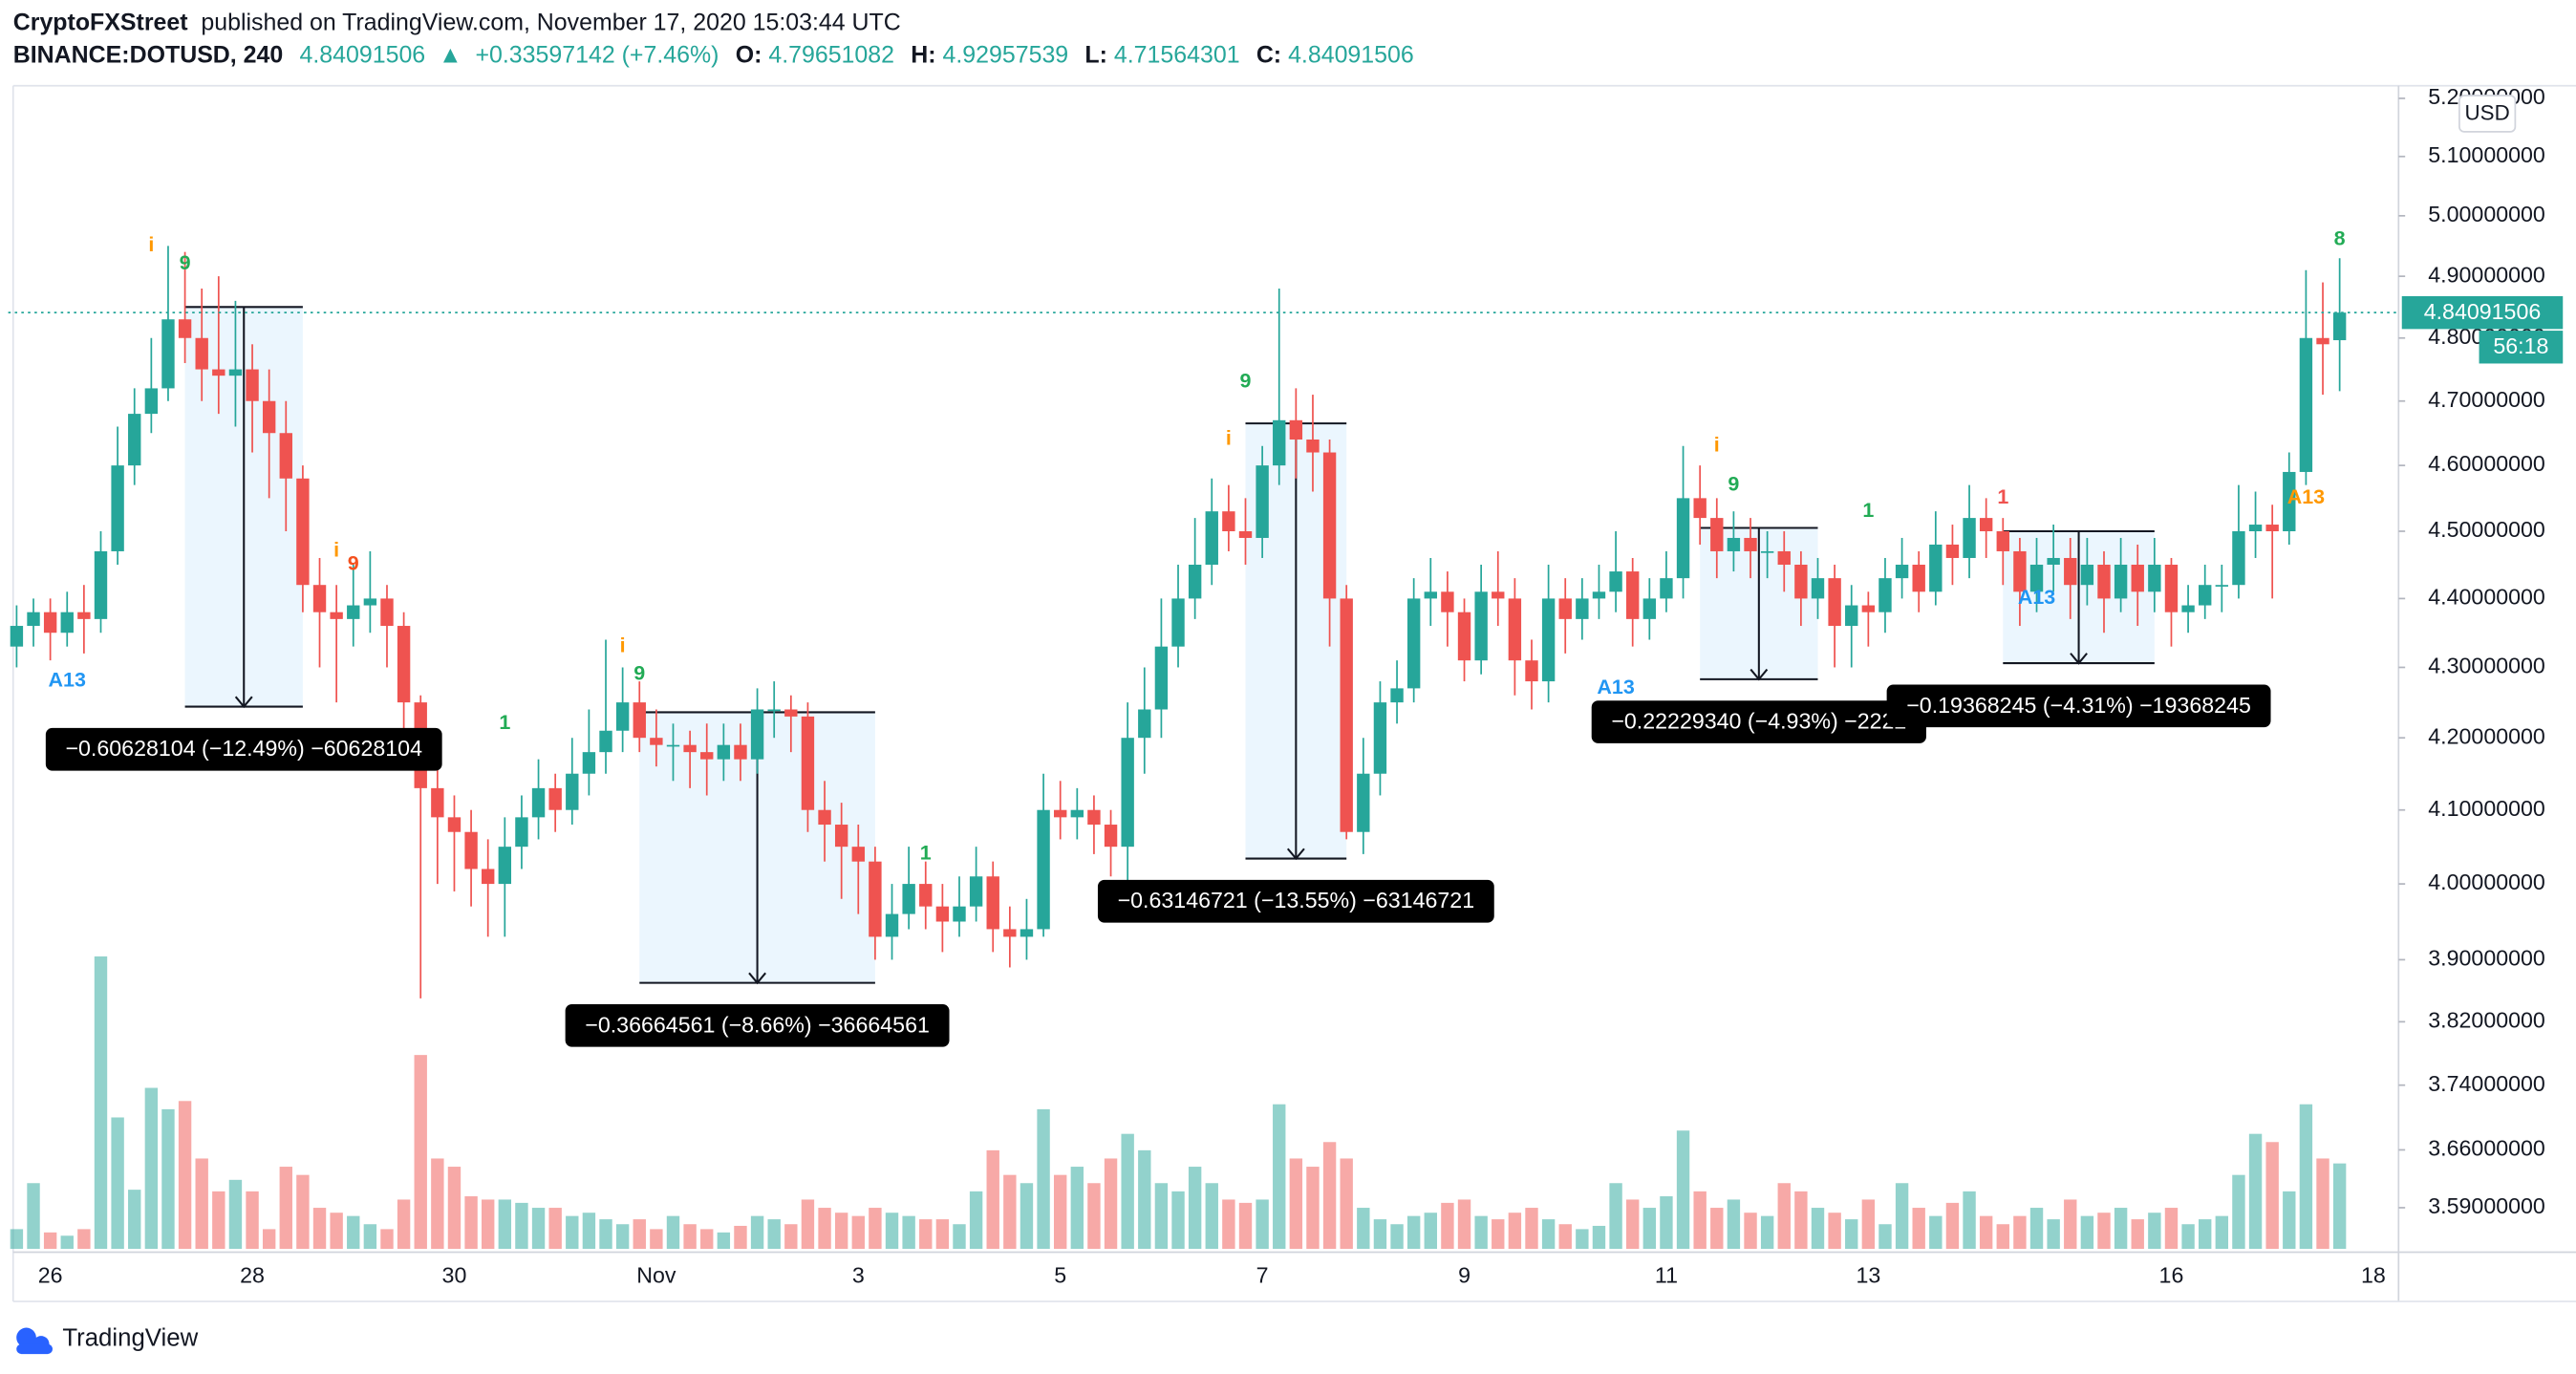 The height and width of the screenshot is (1374, 2576). Describe the element at coordinates (2486, 1083) in the screenshot. I see `y-tick-label: 3.74000000` at that location.